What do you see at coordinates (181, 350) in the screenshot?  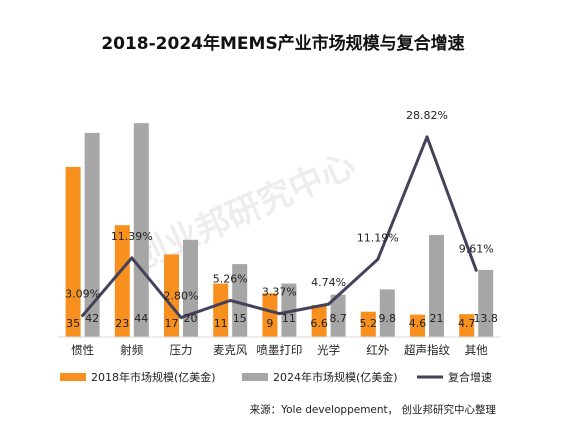 I see `category-label-2: 压力` at bounding box center [181, 350].